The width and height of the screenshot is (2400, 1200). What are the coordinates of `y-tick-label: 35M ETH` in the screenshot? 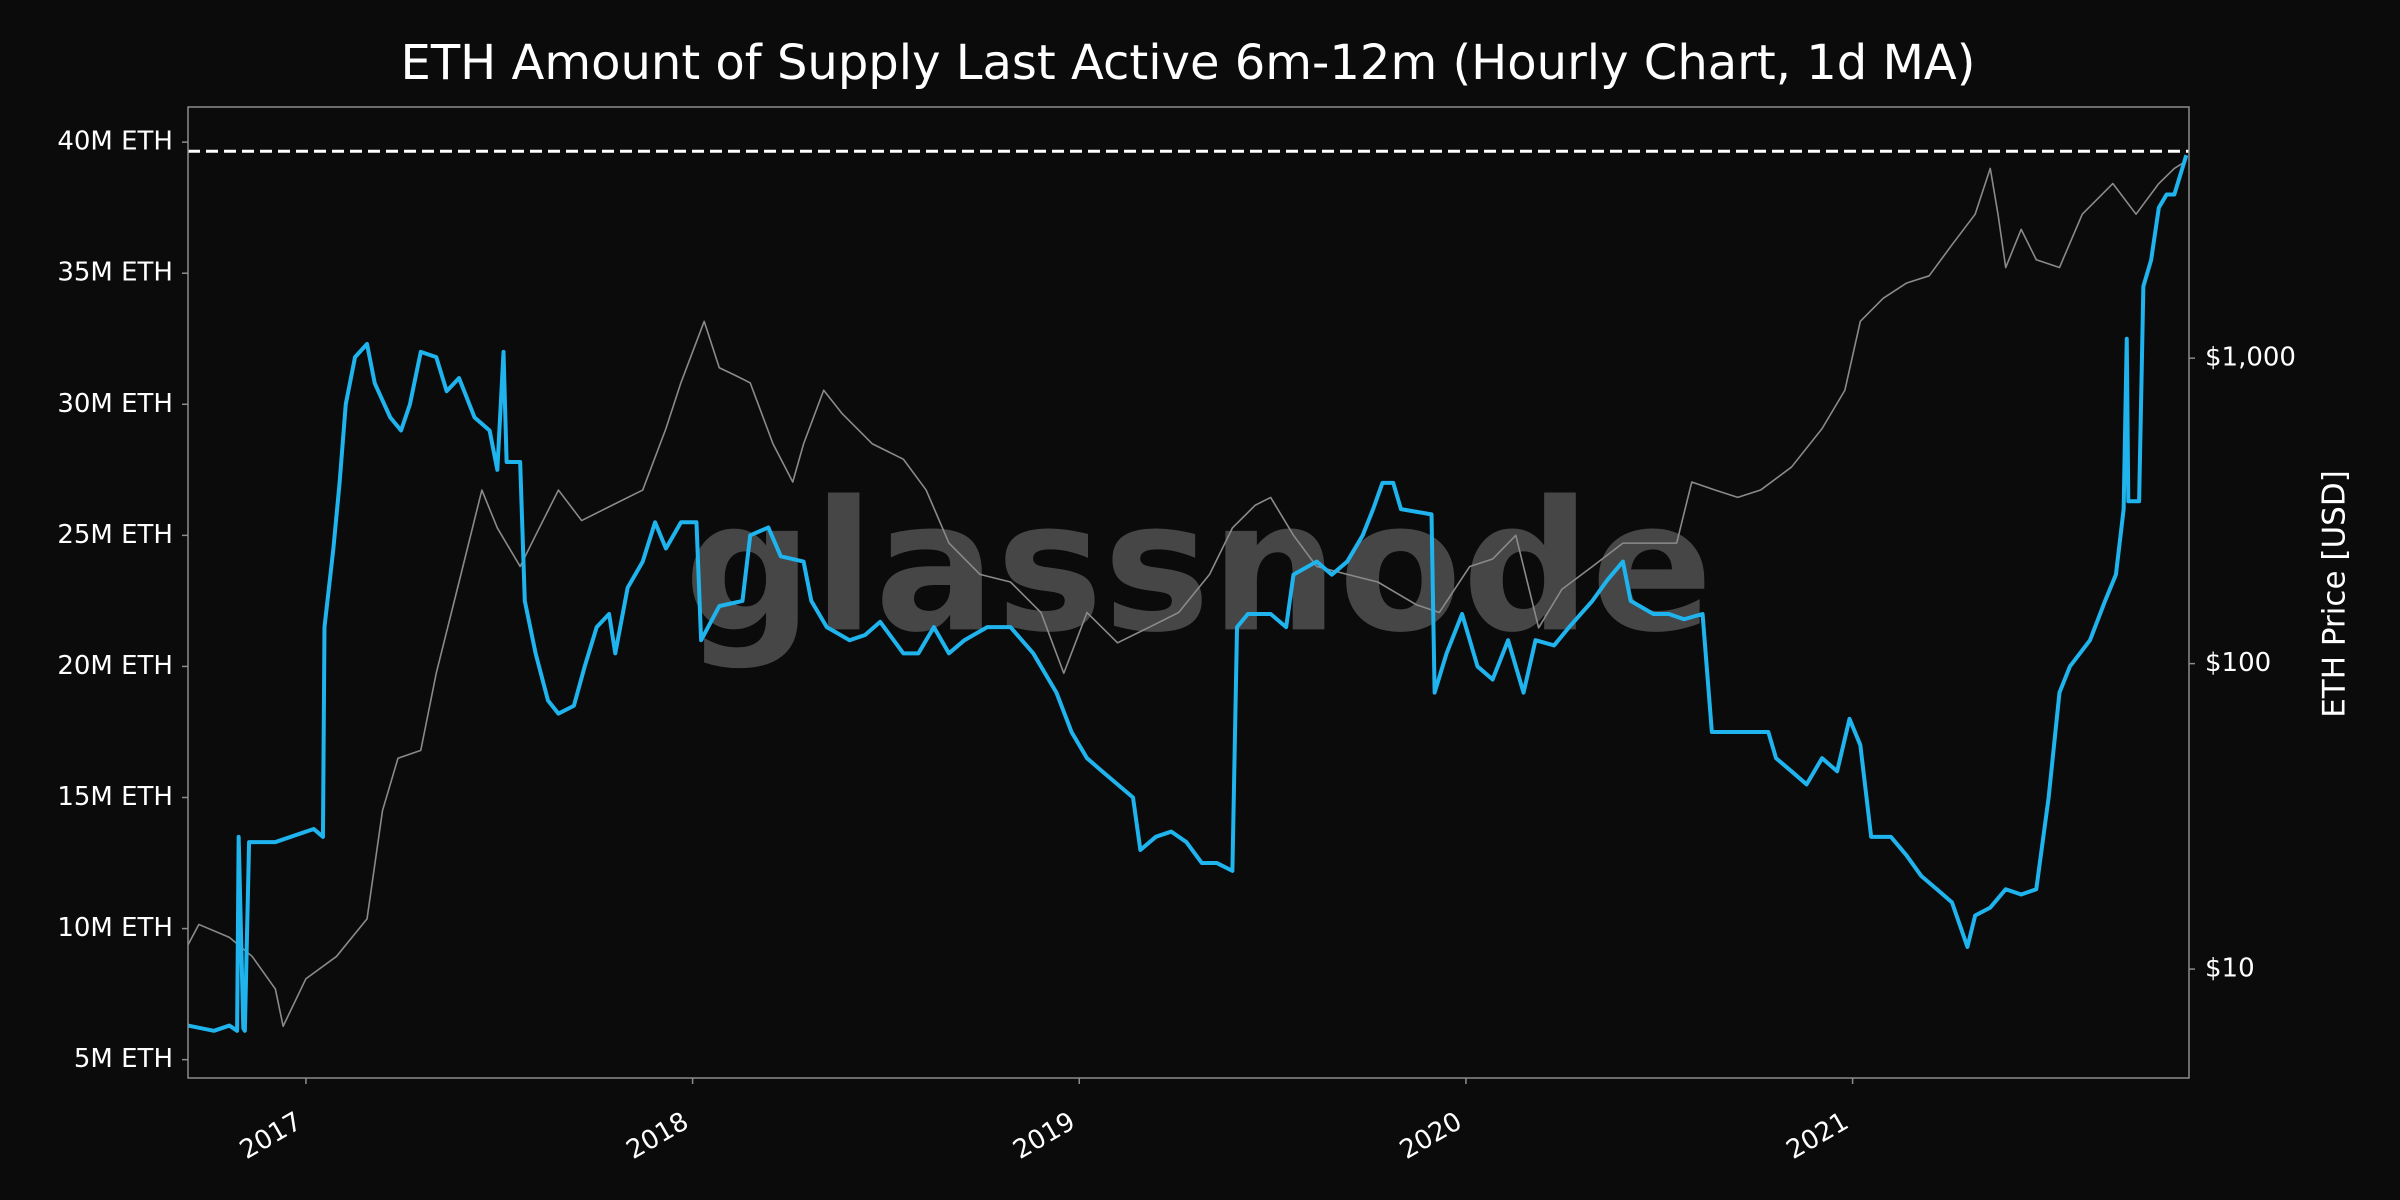 It's located at (115, 273).